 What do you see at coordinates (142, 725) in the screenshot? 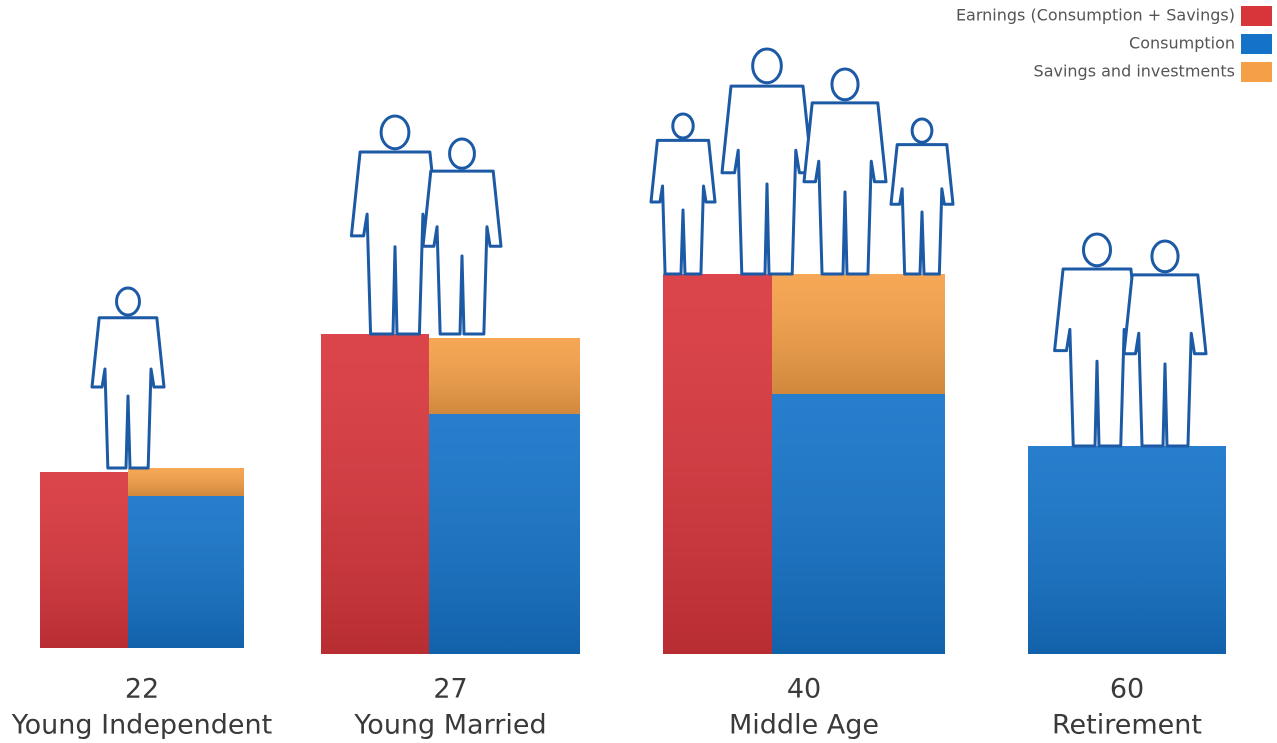
I see `stage-label: Young Independent` at bounding box center [142, 725].